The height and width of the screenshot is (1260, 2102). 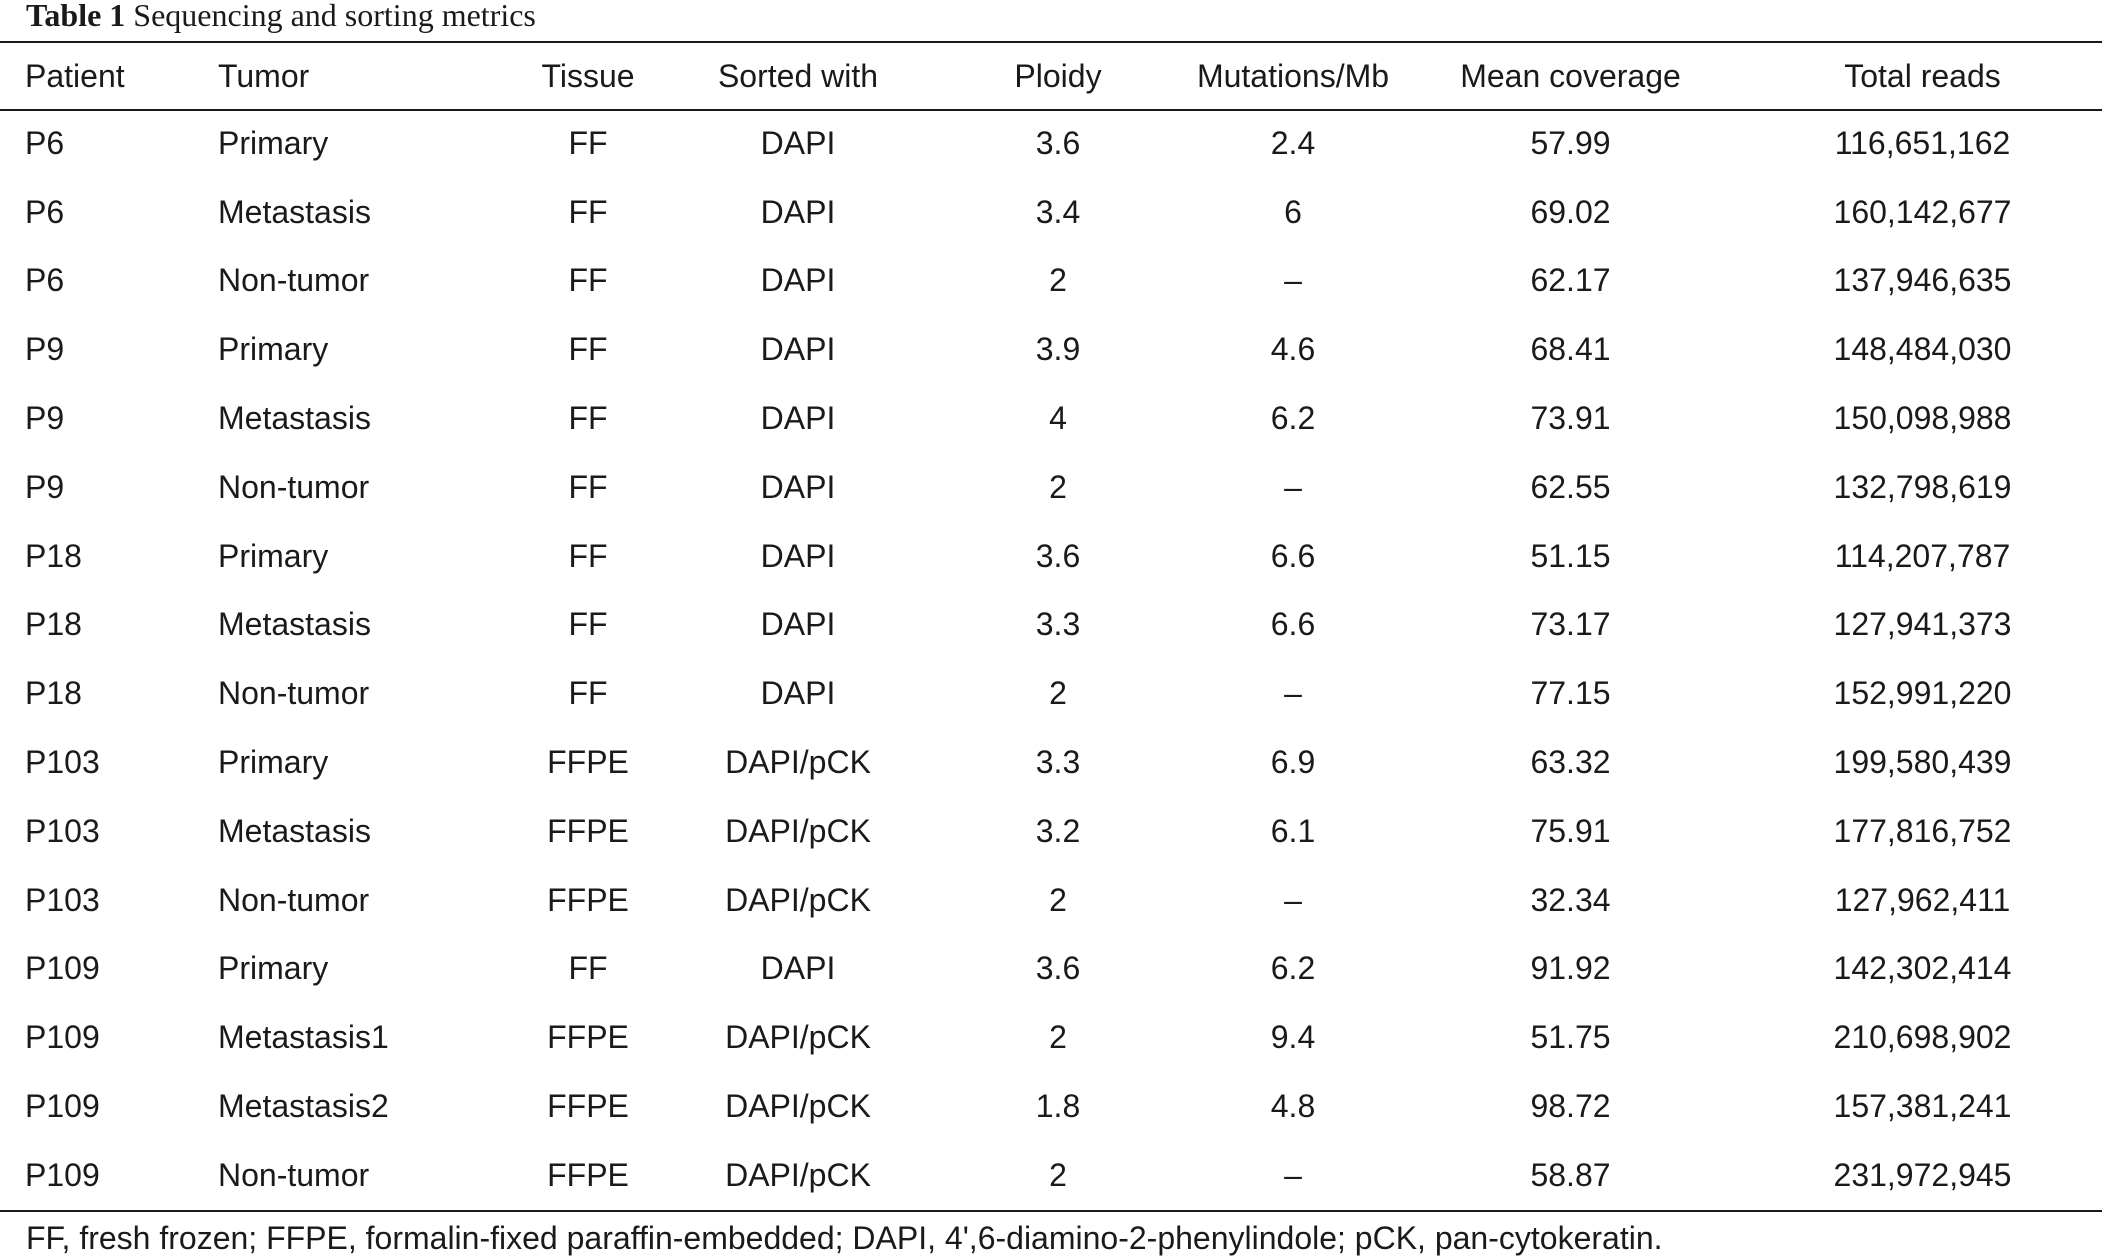 What do you see at coordinates (588, 75) in the screenshot?
I see `column-header-tissue: Tissue` at bounding box center [588, 75].